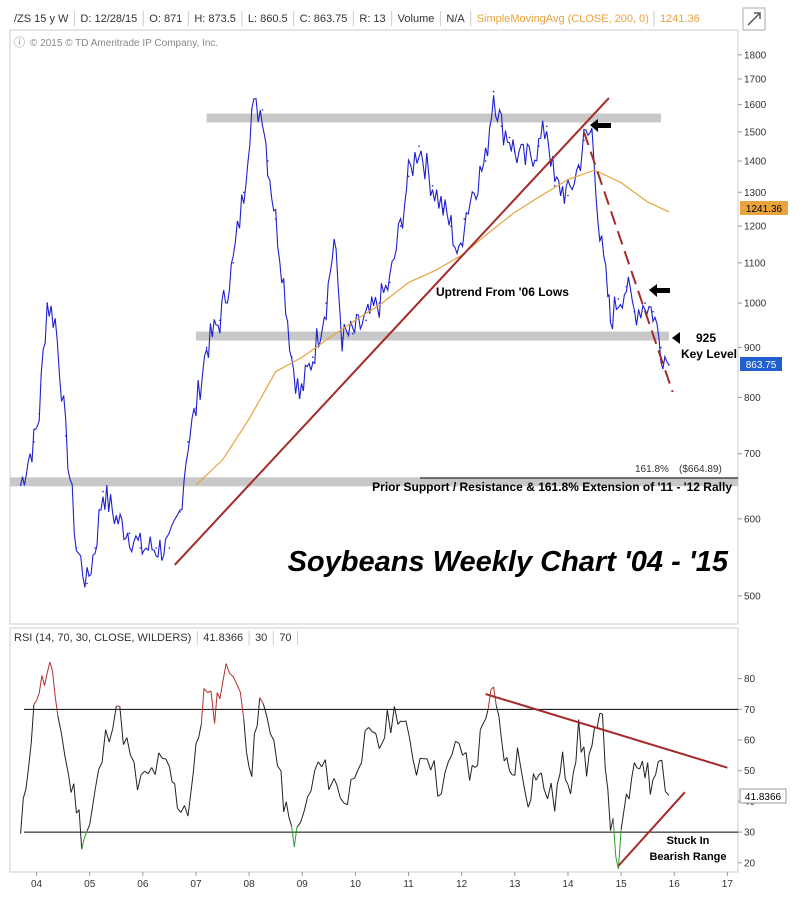 The image size is (802, 899). Describe the element at coordinates (102, 638) in the screenshot. I see `rsi-header-item: RSI (14, 70, 30, CLOSE, WILDERS)` at that location.